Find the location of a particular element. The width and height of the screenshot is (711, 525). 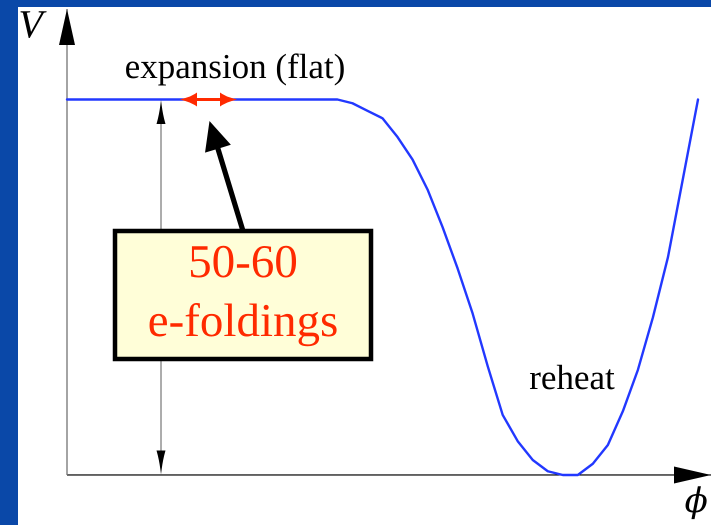

annotation: 50-60 e-foldings is located at coordinates (243, 296).